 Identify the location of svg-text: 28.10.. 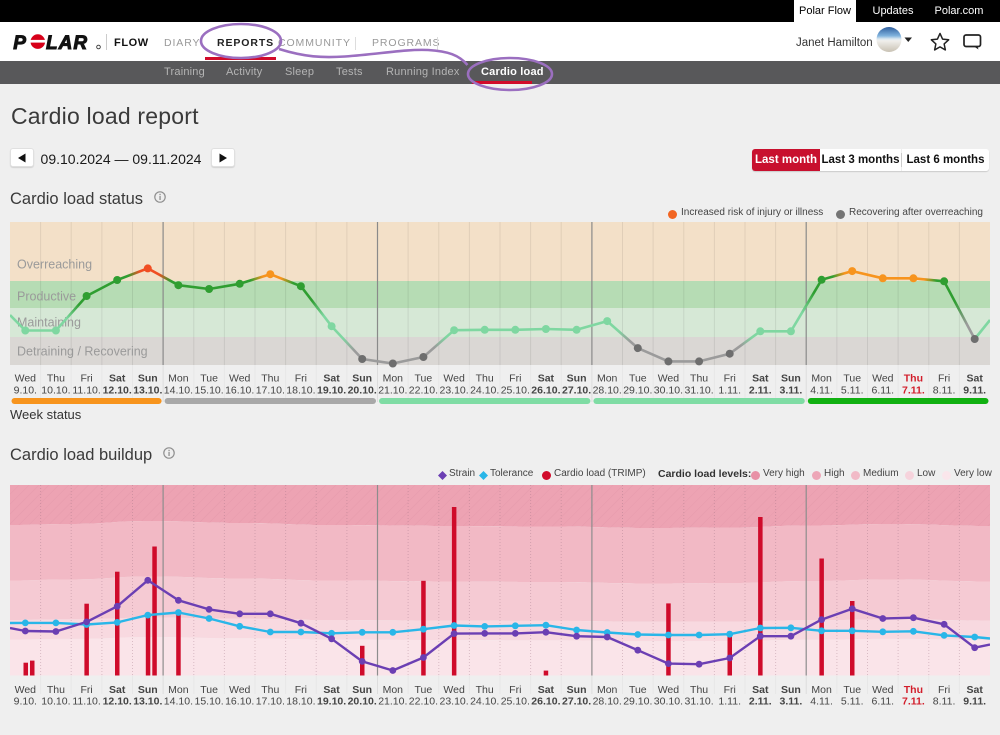
(607, 391).